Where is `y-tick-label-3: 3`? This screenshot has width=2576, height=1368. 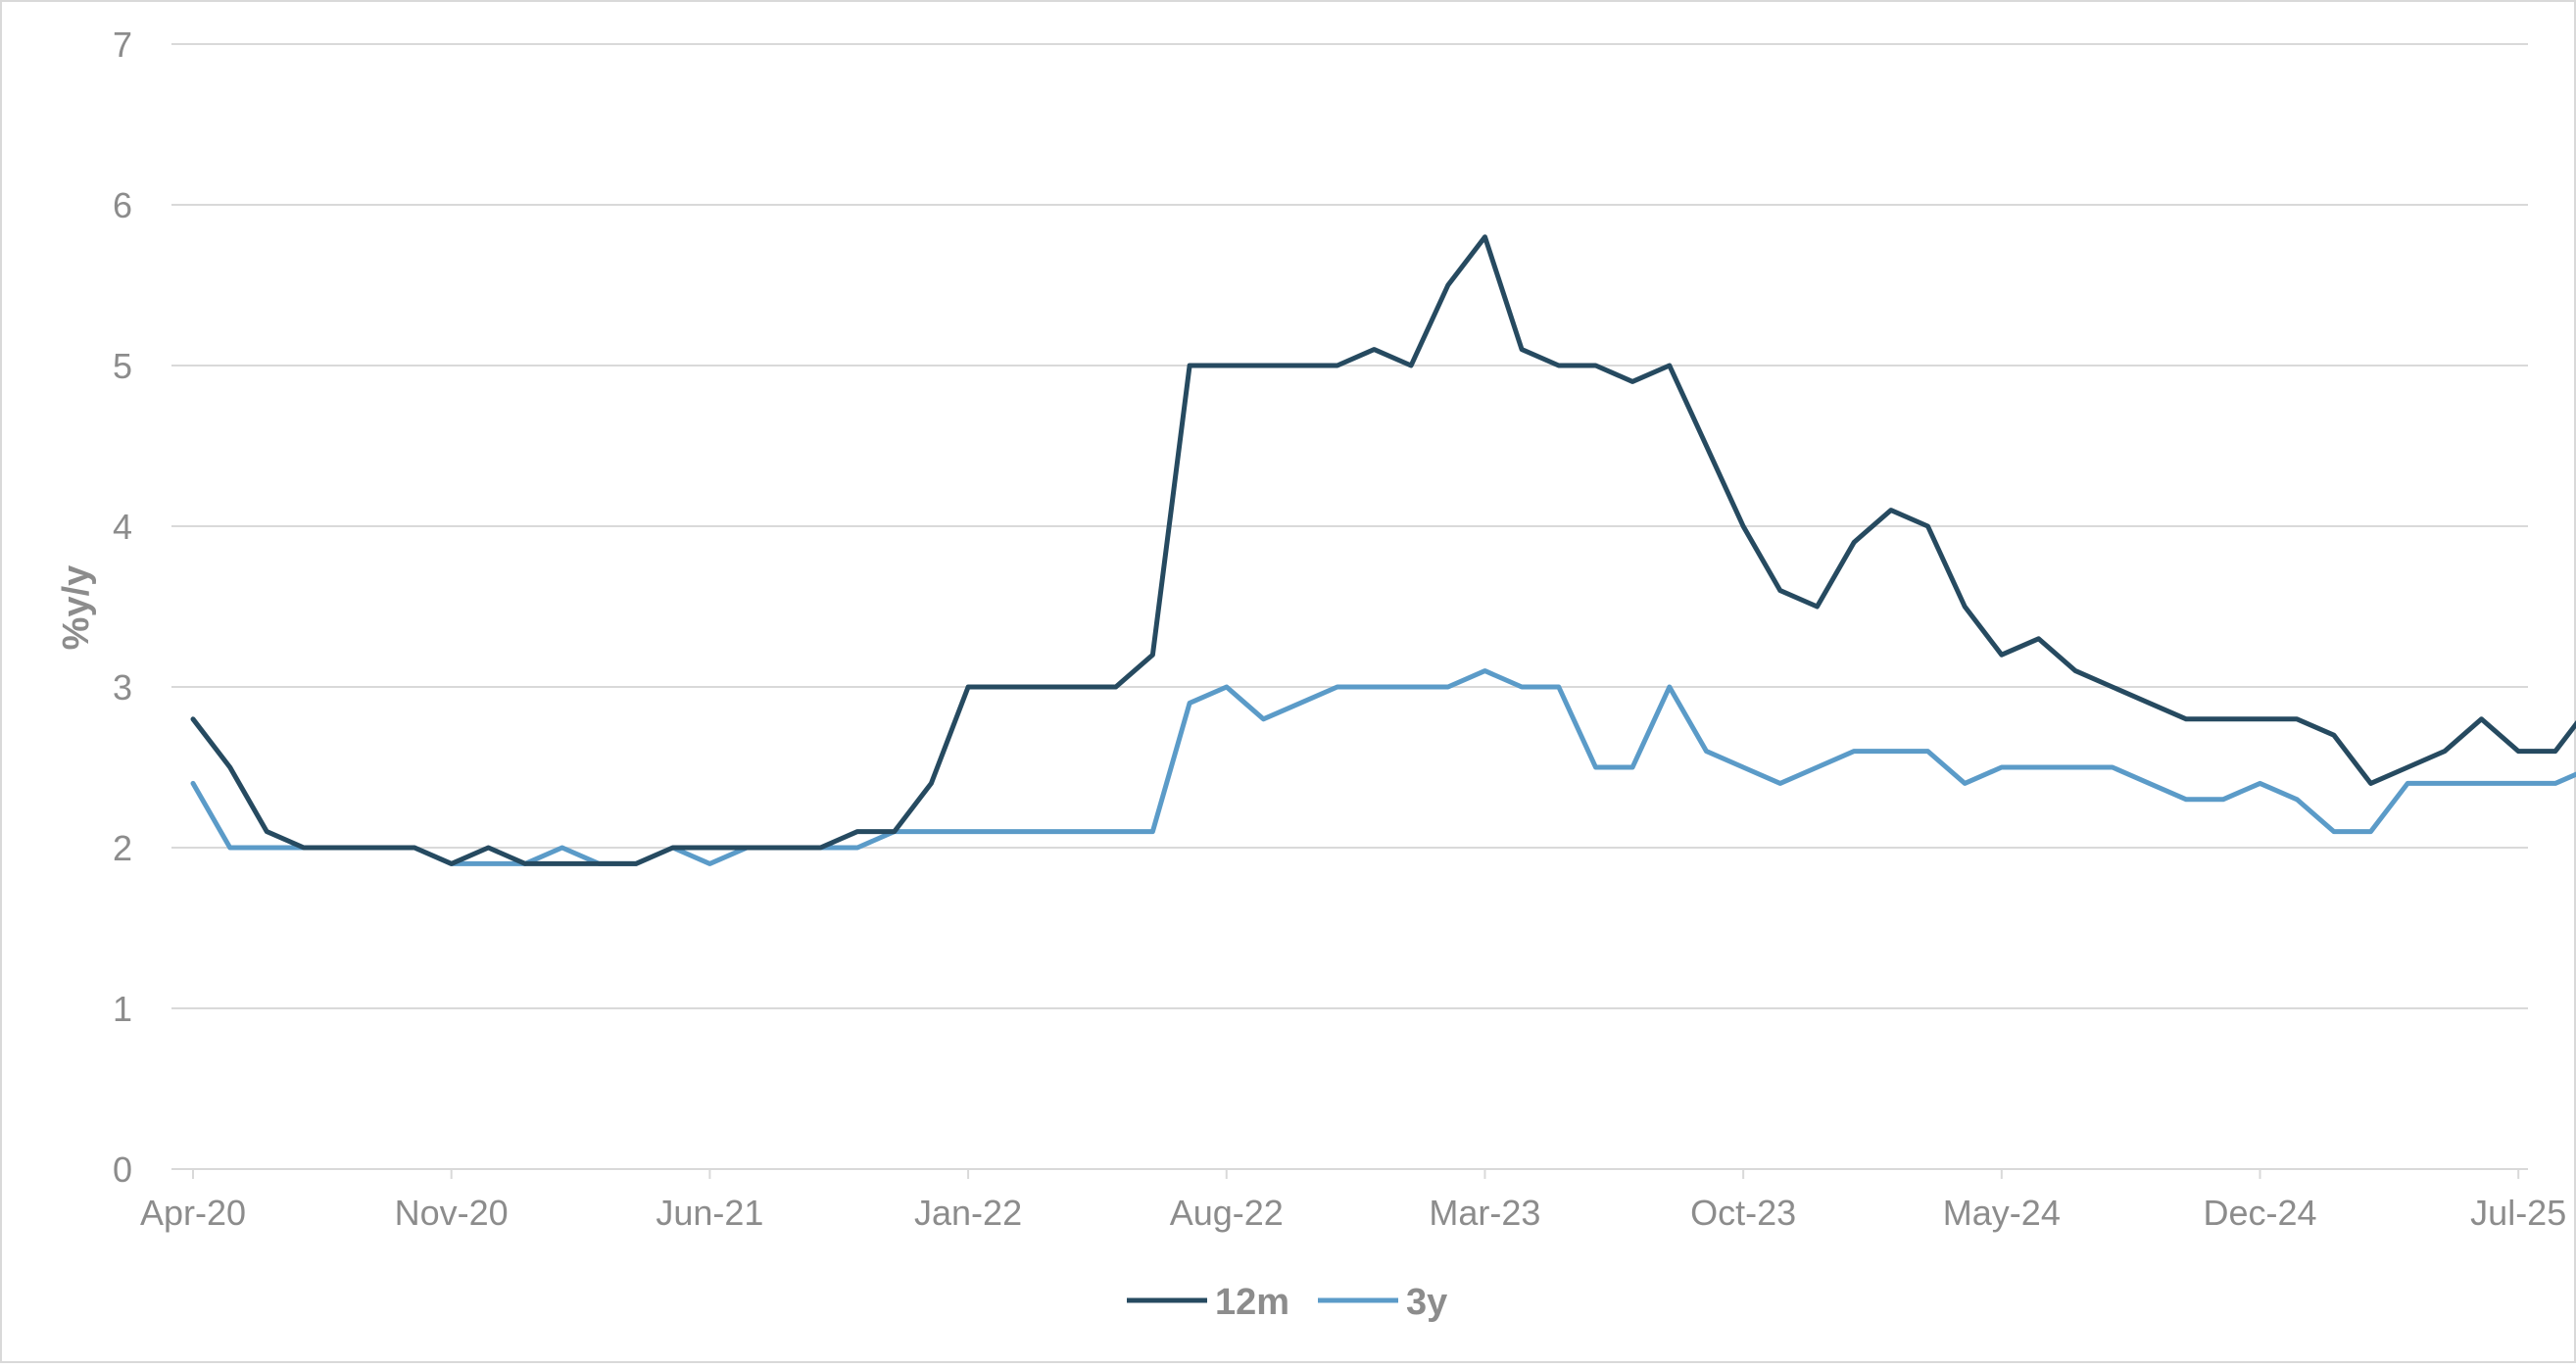
y-tick-label-3: 3 is located at coordinates (122, 687).